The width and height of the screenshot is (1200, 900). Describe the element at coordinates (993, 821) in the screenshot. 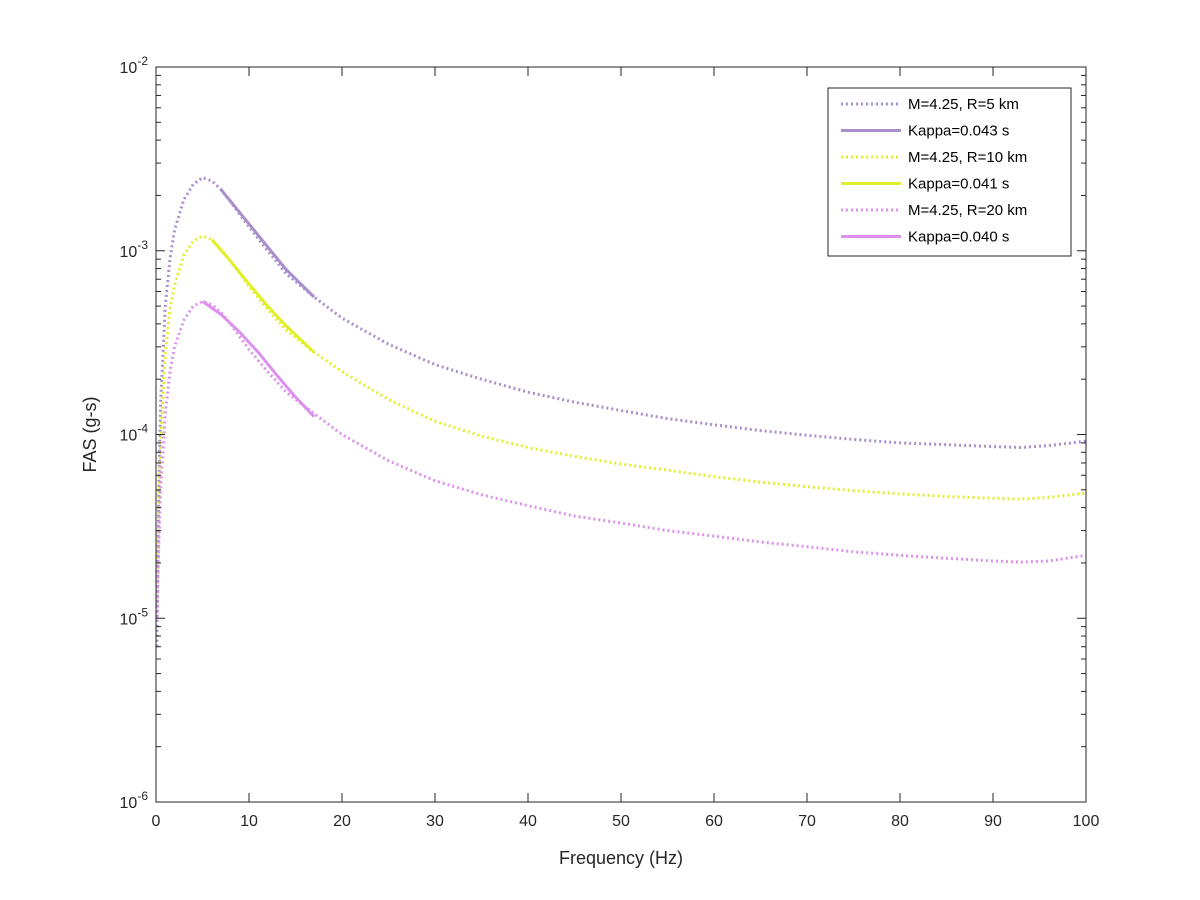

I see `x-tick-label: 90` at that location.